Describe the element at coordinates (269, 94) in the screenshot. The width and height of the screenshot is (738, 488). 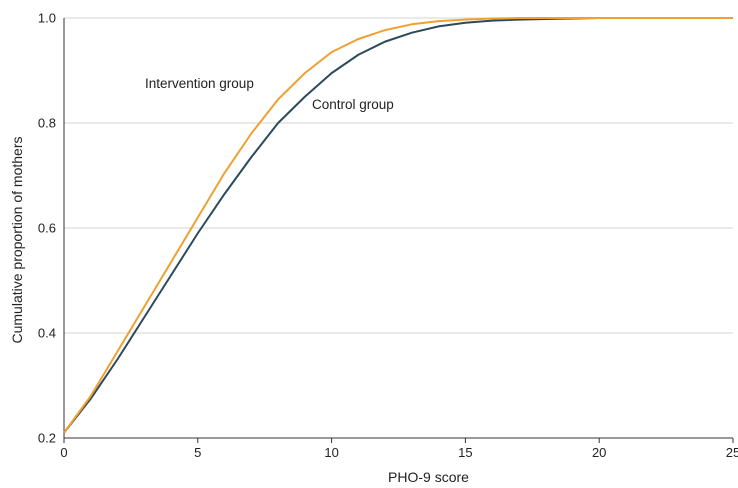
I see `labels: Intervention group Control group` at that location.